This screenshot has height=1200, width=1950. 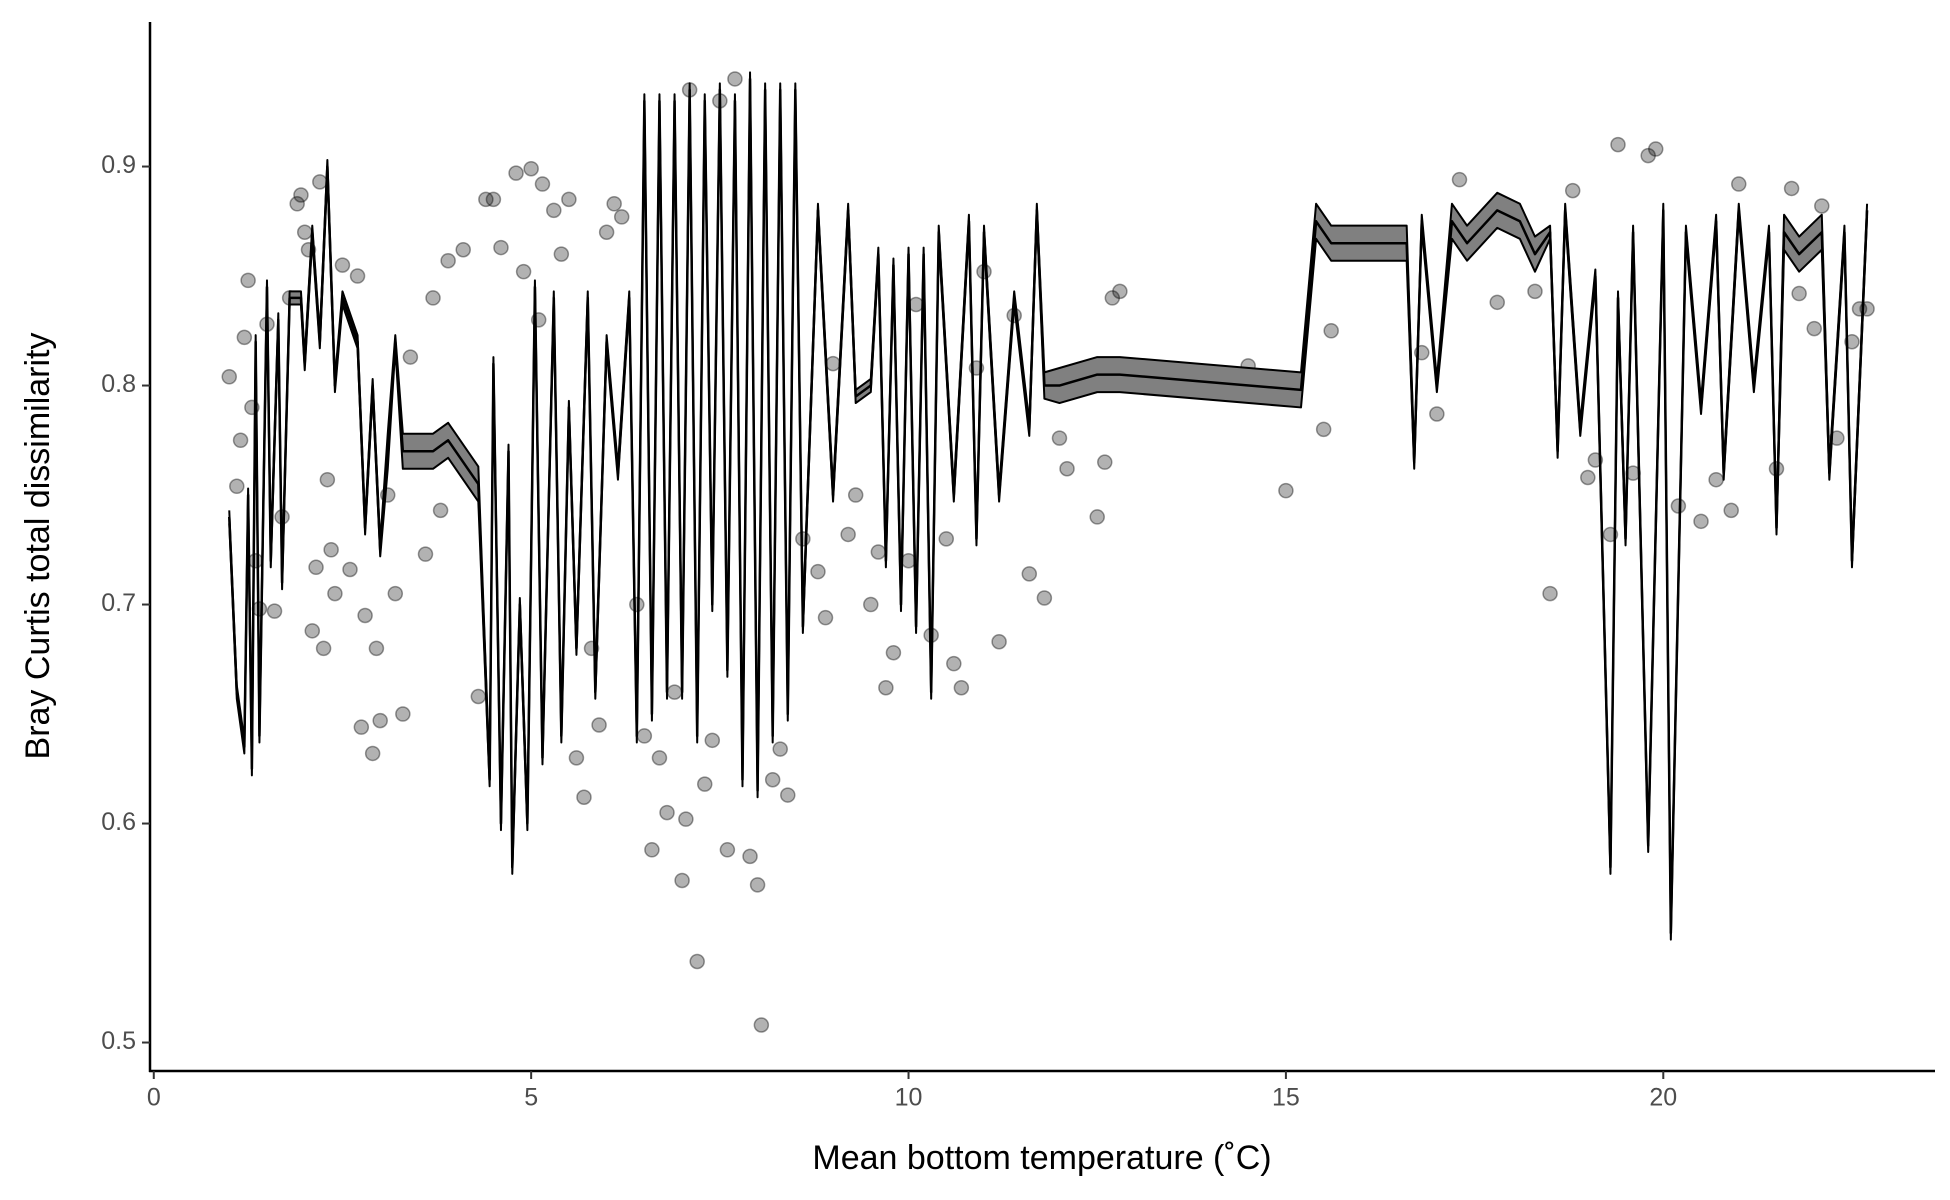 What do you see at coordinates (1041, 1158) in the screenshot?
I see `x-axis-title: Mean bottom temperature (˚C)` at bounding box center [1041, 1158].